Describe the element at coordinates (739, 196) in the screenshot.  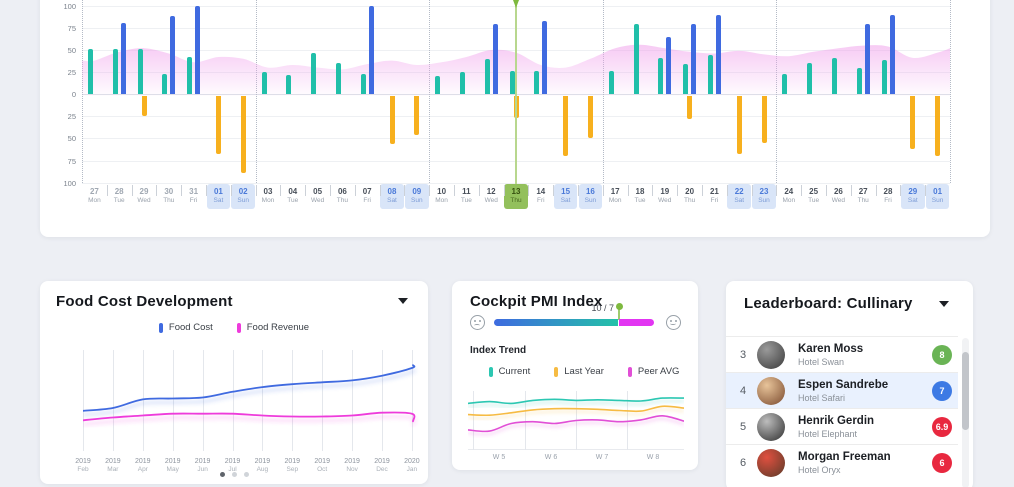
I see `date-cell-22-sat: 22 Sat` at that location.